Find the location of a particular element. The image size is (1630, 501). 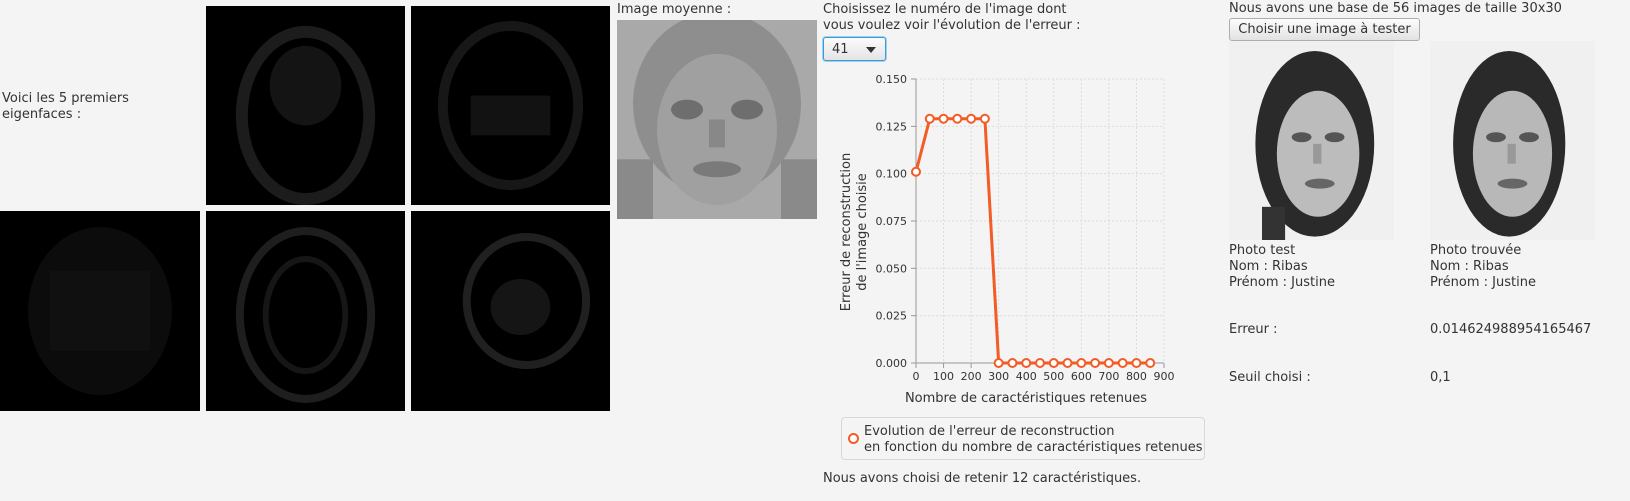

x-tick-label: 200 is located at coordinates (971, 376).